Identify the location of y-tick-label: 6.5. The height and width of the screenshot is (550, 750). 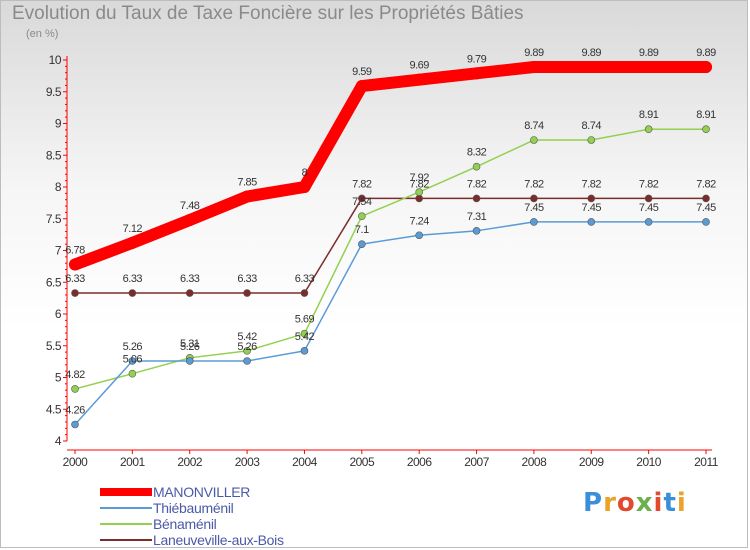
(54, 282).